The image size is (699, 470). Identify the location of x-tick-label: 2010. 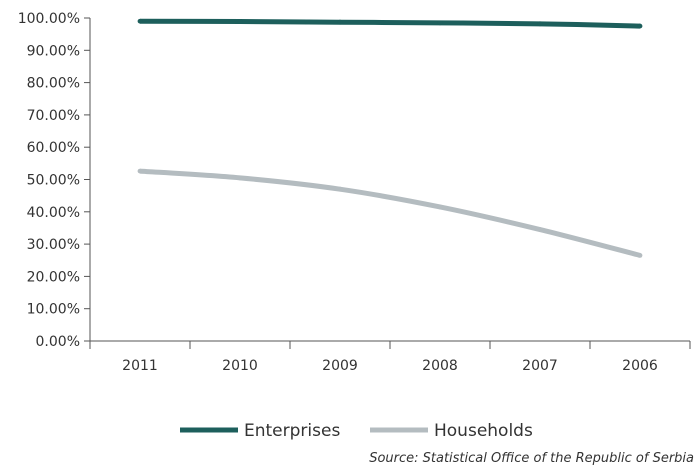
(240, 366).